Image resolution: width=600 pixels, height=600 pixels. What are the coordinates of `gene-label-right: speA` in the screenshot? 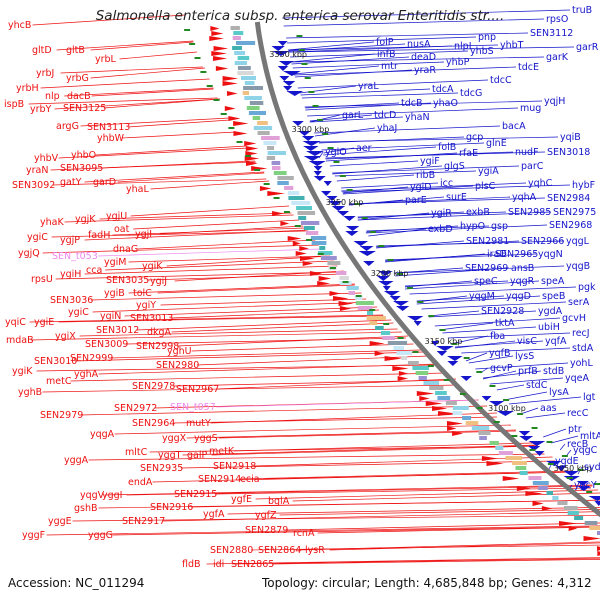 It's located at (553, 281).